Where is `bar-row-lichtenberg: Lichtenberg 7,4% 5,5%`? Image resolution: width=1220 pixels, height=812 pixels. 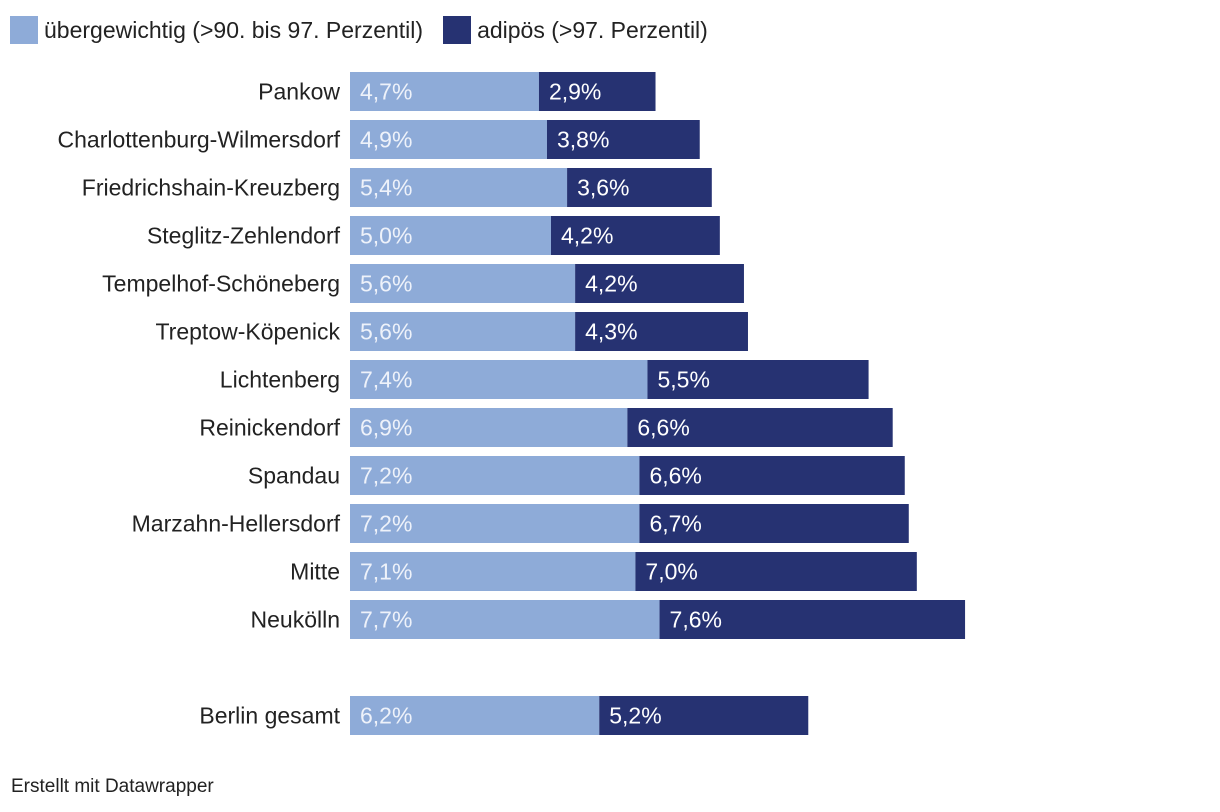 bar-row-lichtenberg: Lichtenberg 7,4% 5,5% is located at coordinates (544, 379).